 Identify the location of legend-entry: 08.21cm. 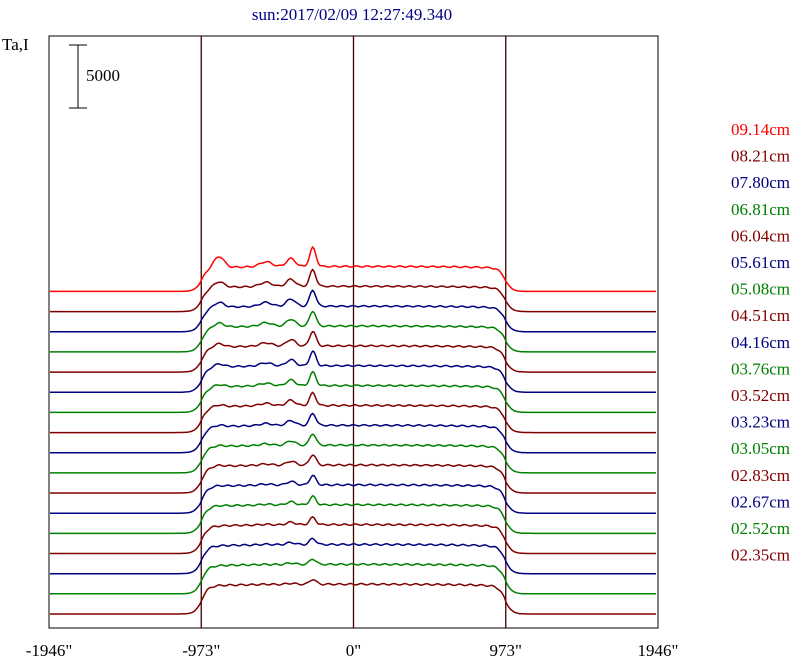
(760, 156).